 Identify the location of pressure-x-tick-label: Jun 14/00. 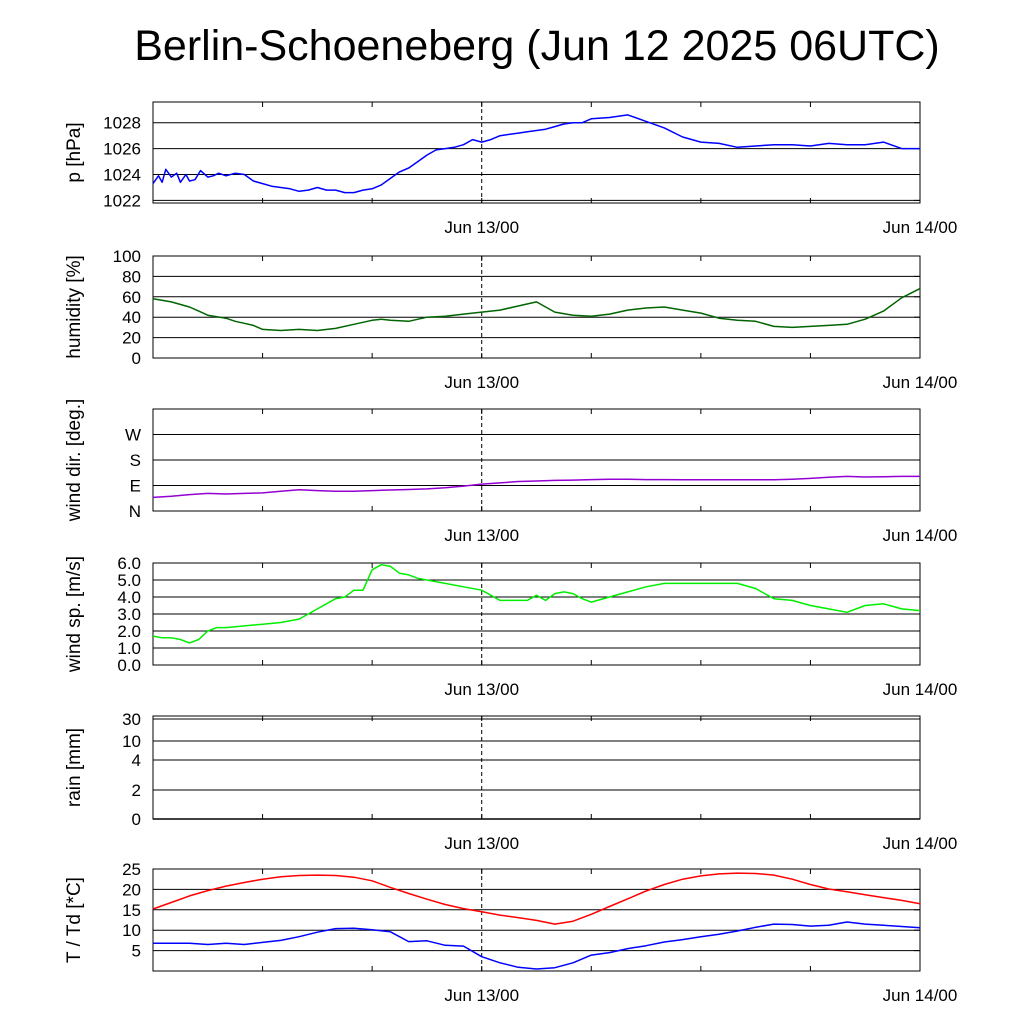
(920, 227).